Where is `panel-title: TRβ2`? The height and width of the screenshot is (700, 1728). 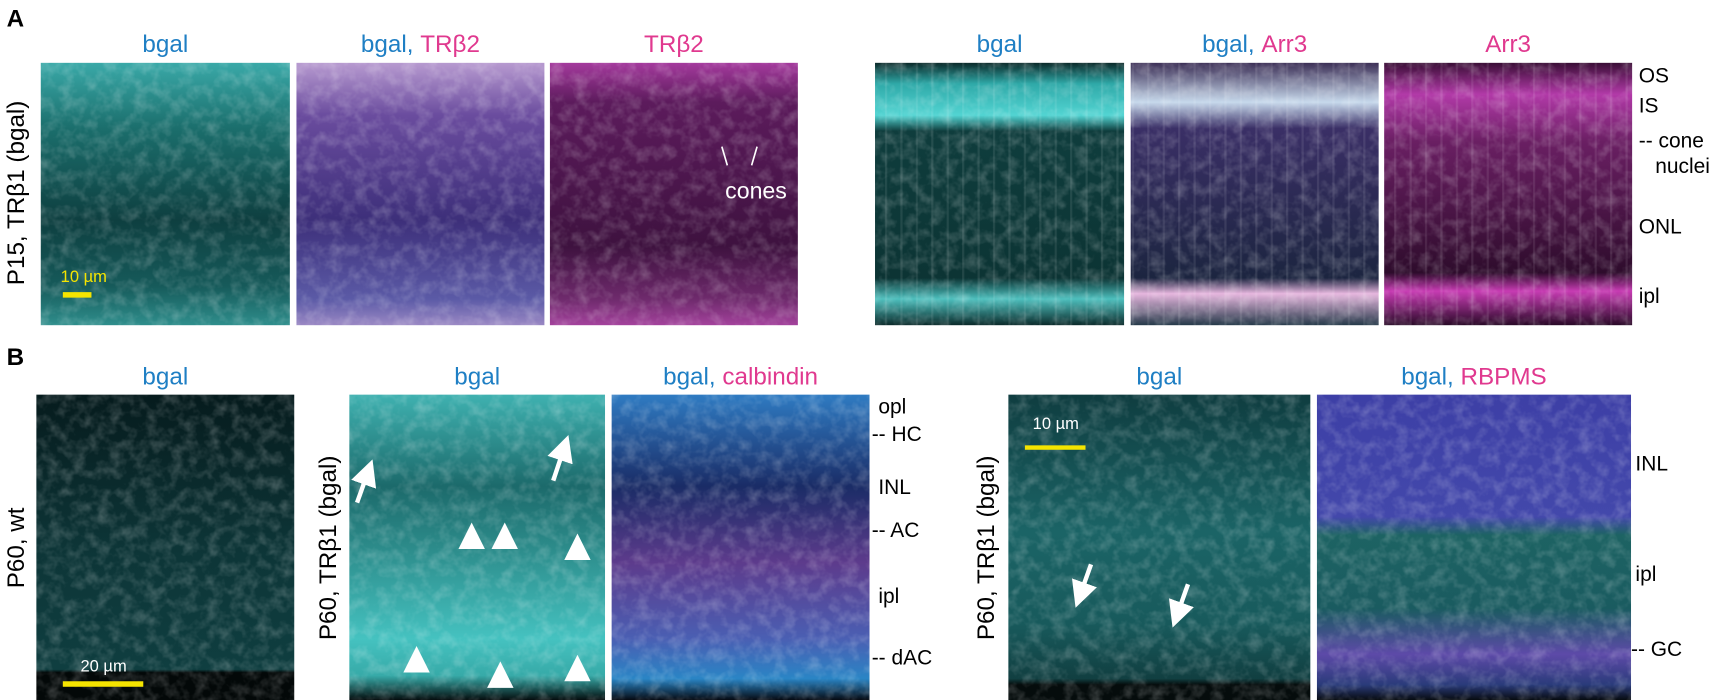 panel-title: TRβ2 is located at coordinates (674, 44).